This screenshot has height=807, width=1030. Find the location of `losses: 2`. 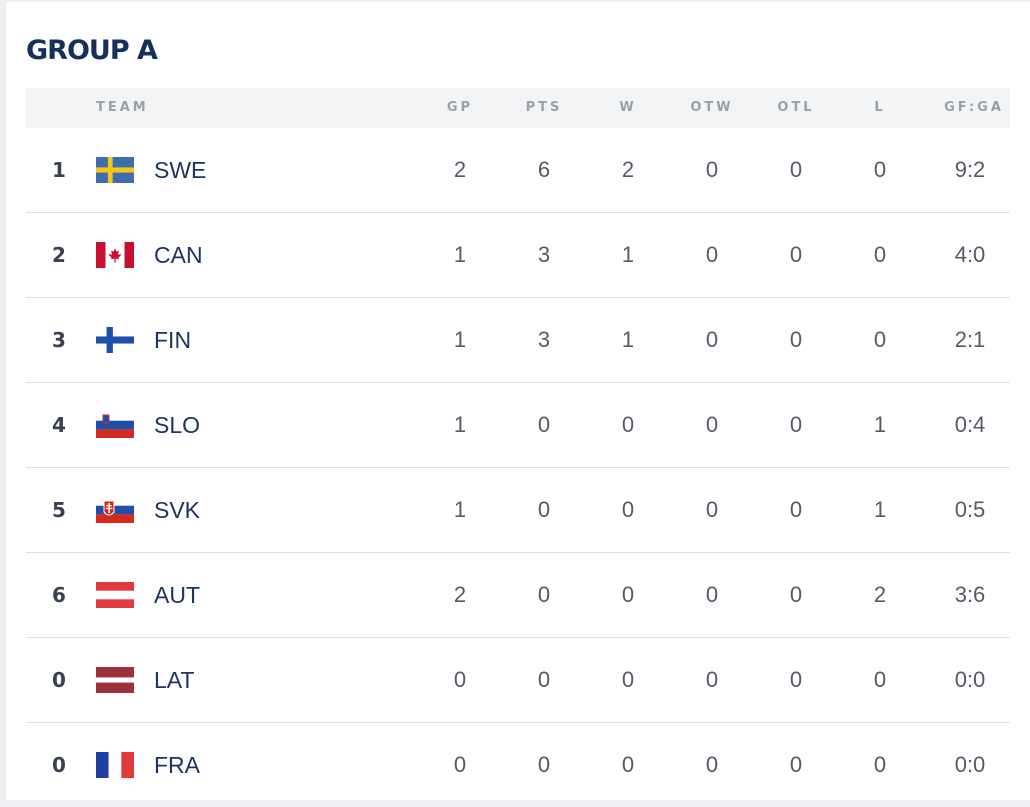

losses: 2 is located at coordinates (880, 594).